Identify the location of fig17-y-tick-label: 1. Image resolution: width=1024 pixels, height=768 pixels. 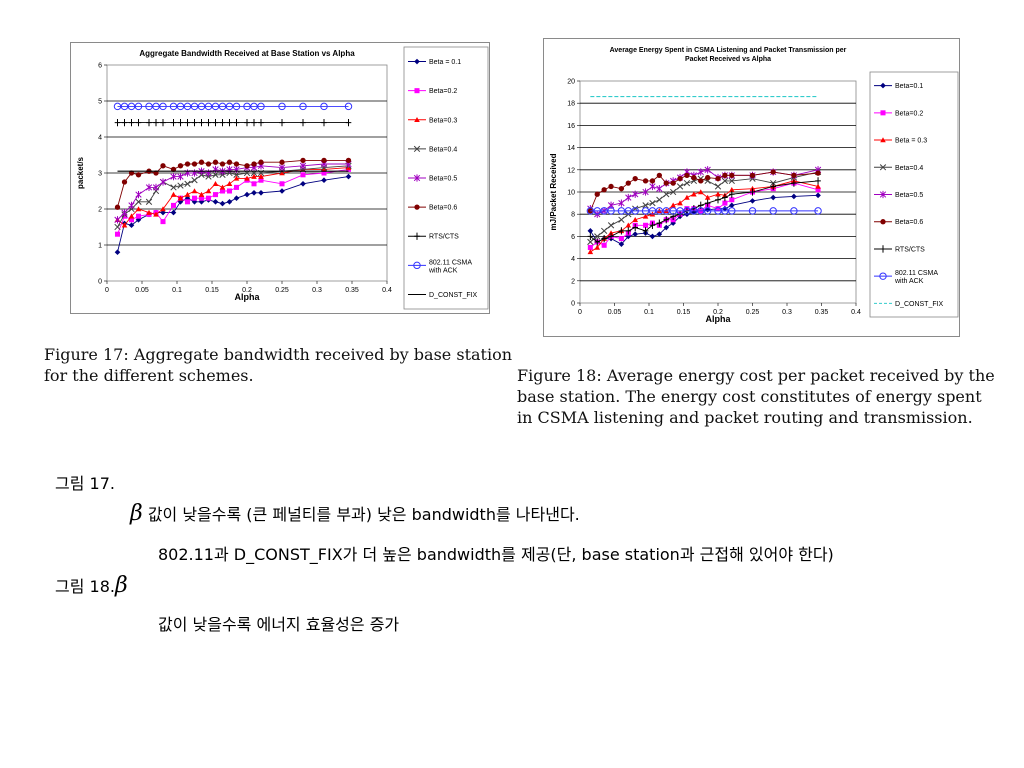
(100, 246).